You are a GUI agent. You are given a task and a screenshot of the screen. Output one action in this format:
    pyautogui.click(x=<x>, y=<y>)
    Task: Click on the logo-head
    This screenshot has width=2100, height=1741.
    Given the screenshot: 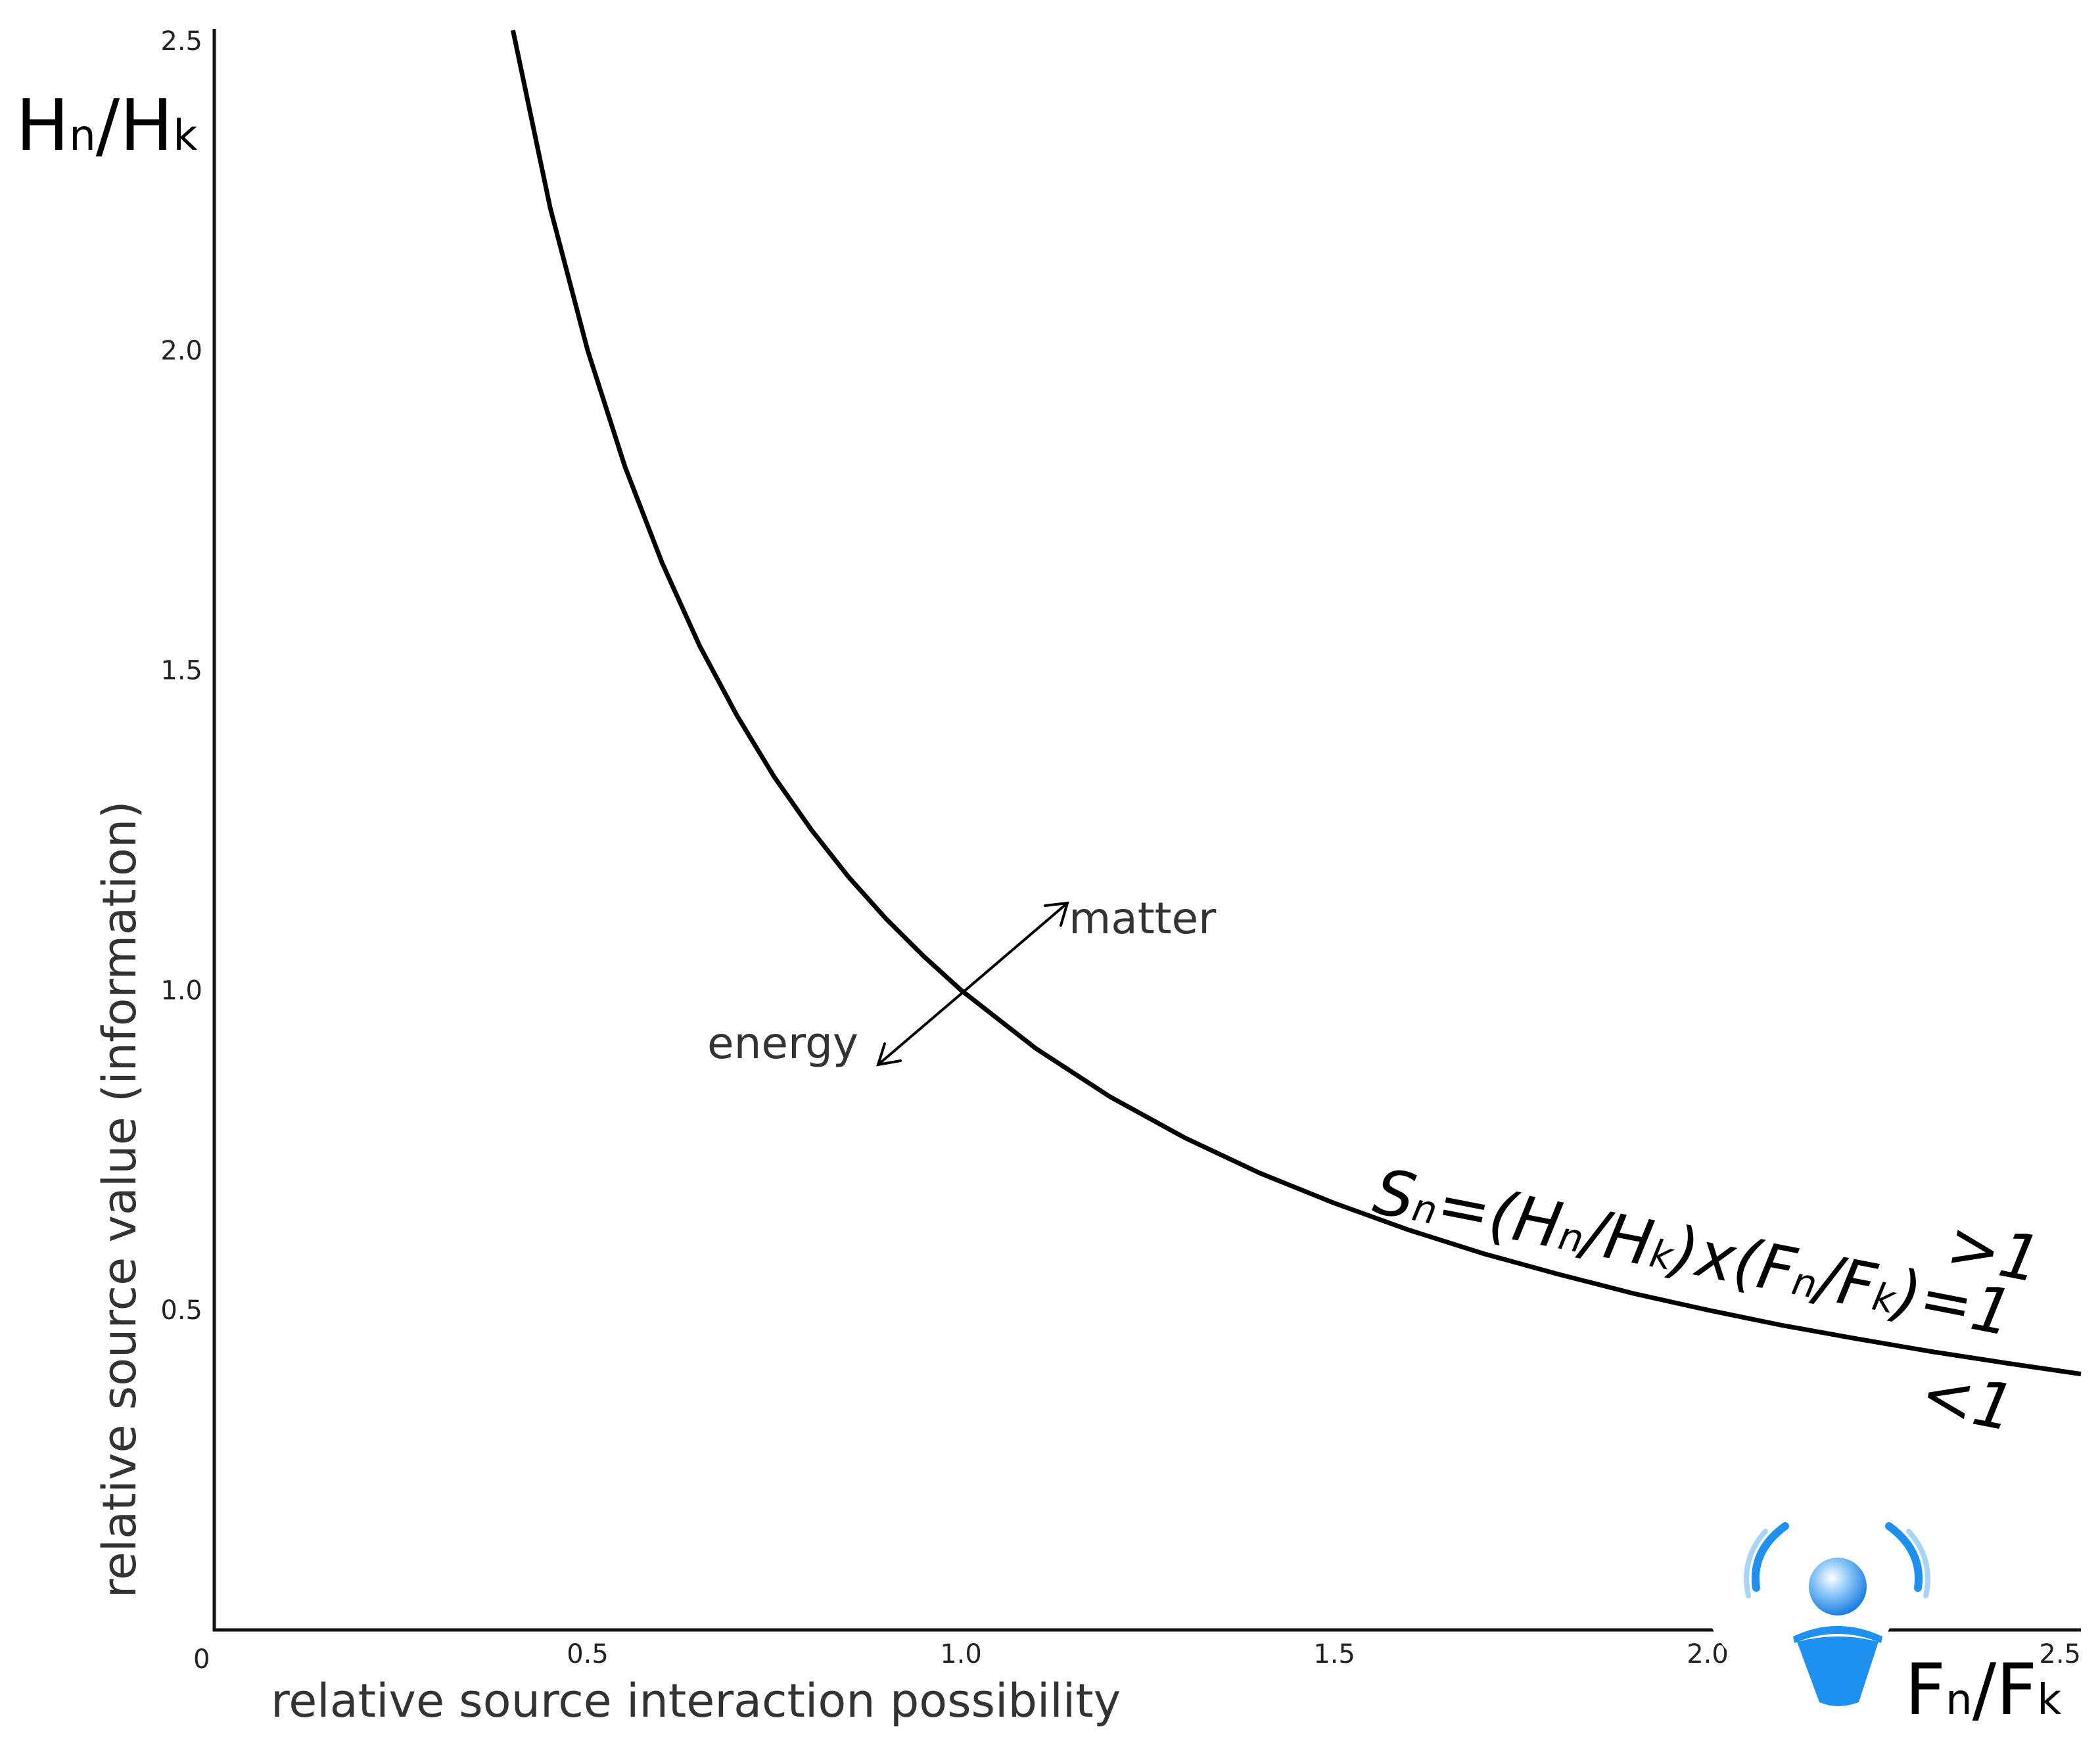 What is the action you would take?
    pyautogui.click(x=1838, y=1587)
    